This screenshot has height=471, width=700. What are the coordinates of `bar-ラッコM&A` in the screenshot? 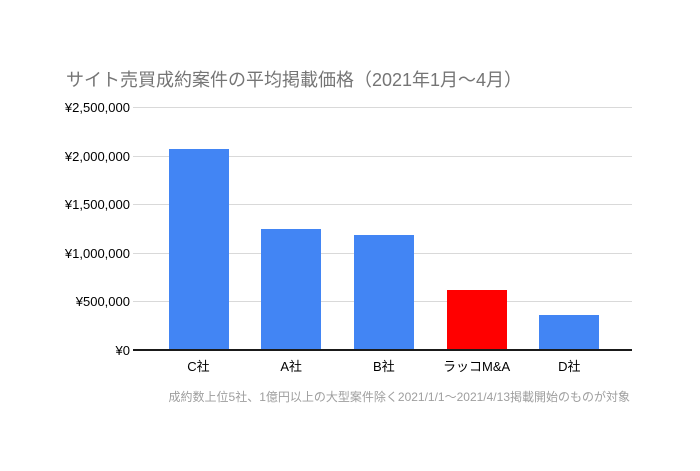 It's located at (476, 319).